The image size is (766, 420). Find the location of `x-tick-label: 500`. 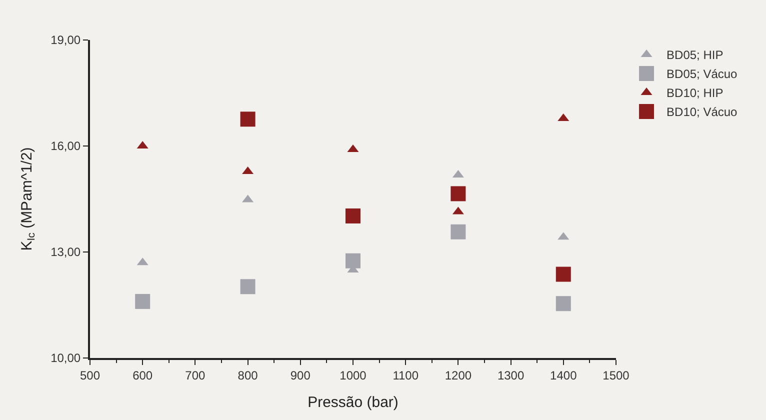

x-tick-label: 500 is located at coordinates (90, 375).